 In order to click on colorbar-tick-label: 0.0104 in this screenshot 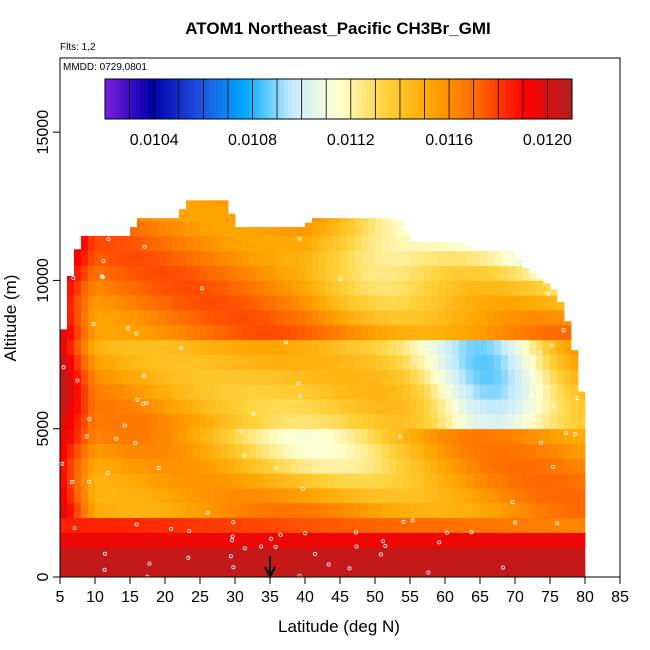, I will do `click(154, 140)`.